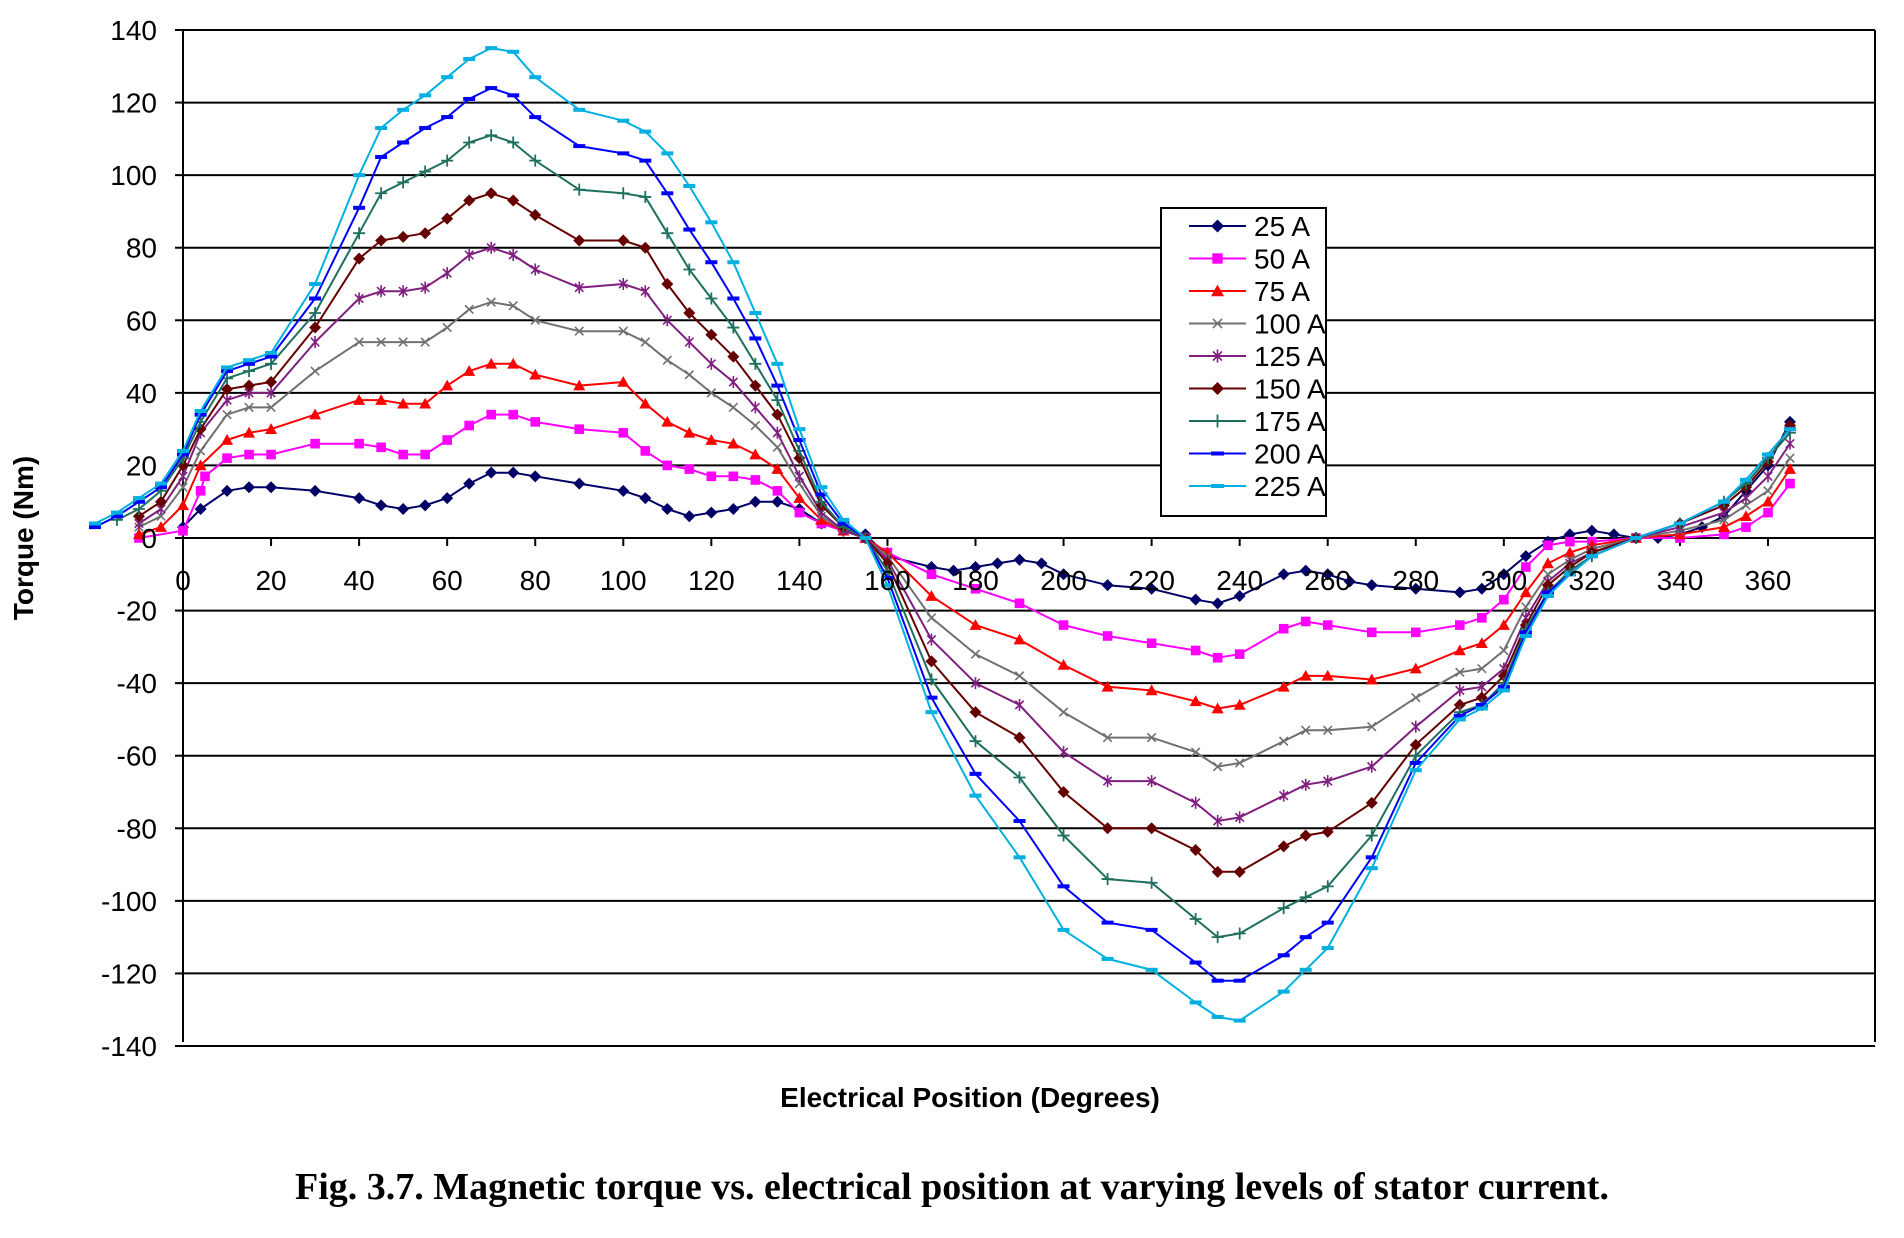  Describe the element at coordinates (1282, 226) in the screenshot. I see `legend-label: 25 A` at that location.